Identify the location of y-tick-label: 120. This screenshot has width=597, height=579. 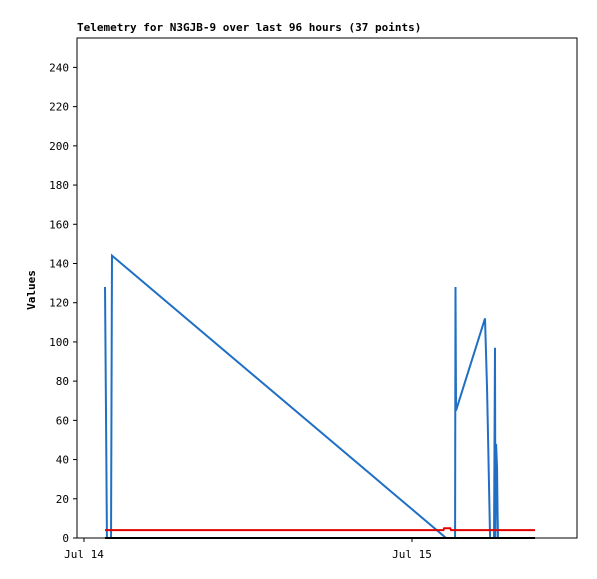
(59, 303).